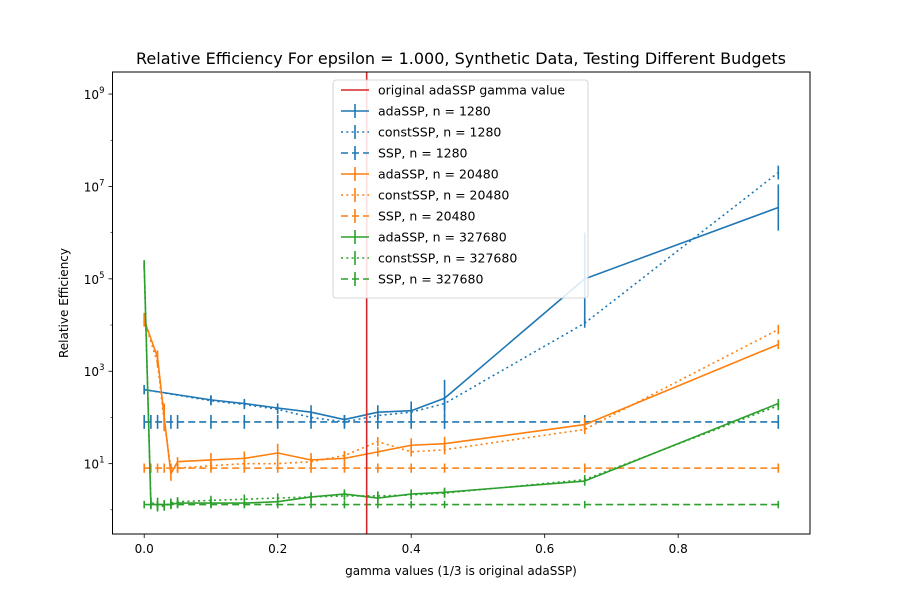 The width and height of the screenshot is (900, 600). What do you see at coordinates (277, 549) in the screenshot?
I see `x-tick-label: 0.2` at bounding box center [277, 549].